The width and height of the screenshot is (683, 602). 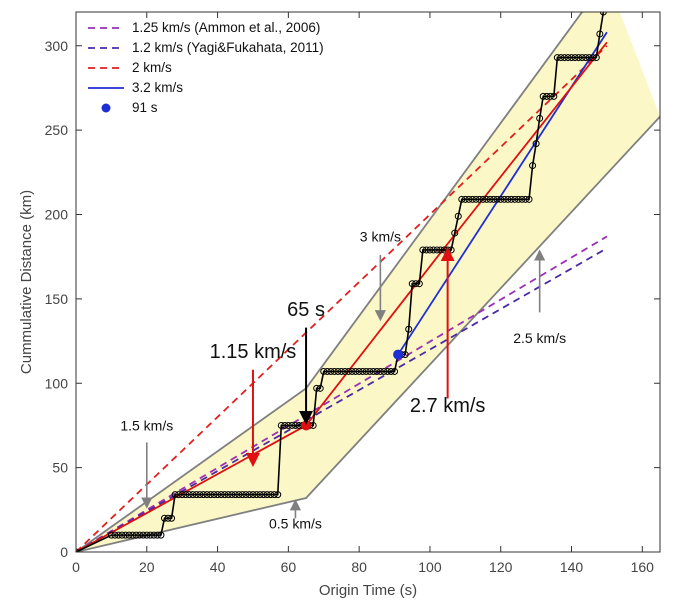 What do you see at coordinates (501, 567) in the screenshot?
I see `x-tick-label: 120` at bounding box center [501, 567].